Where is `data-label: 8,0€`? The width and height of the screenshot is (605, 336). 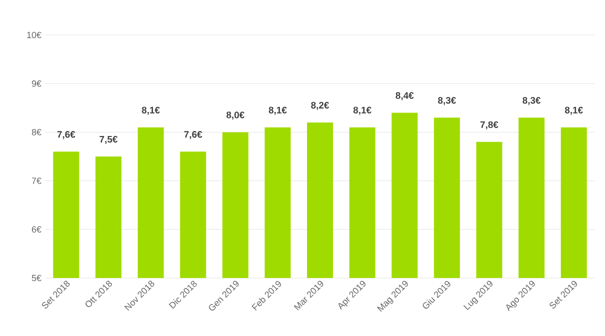
data-label: 8,0€ is located at coordinates (235, 116).